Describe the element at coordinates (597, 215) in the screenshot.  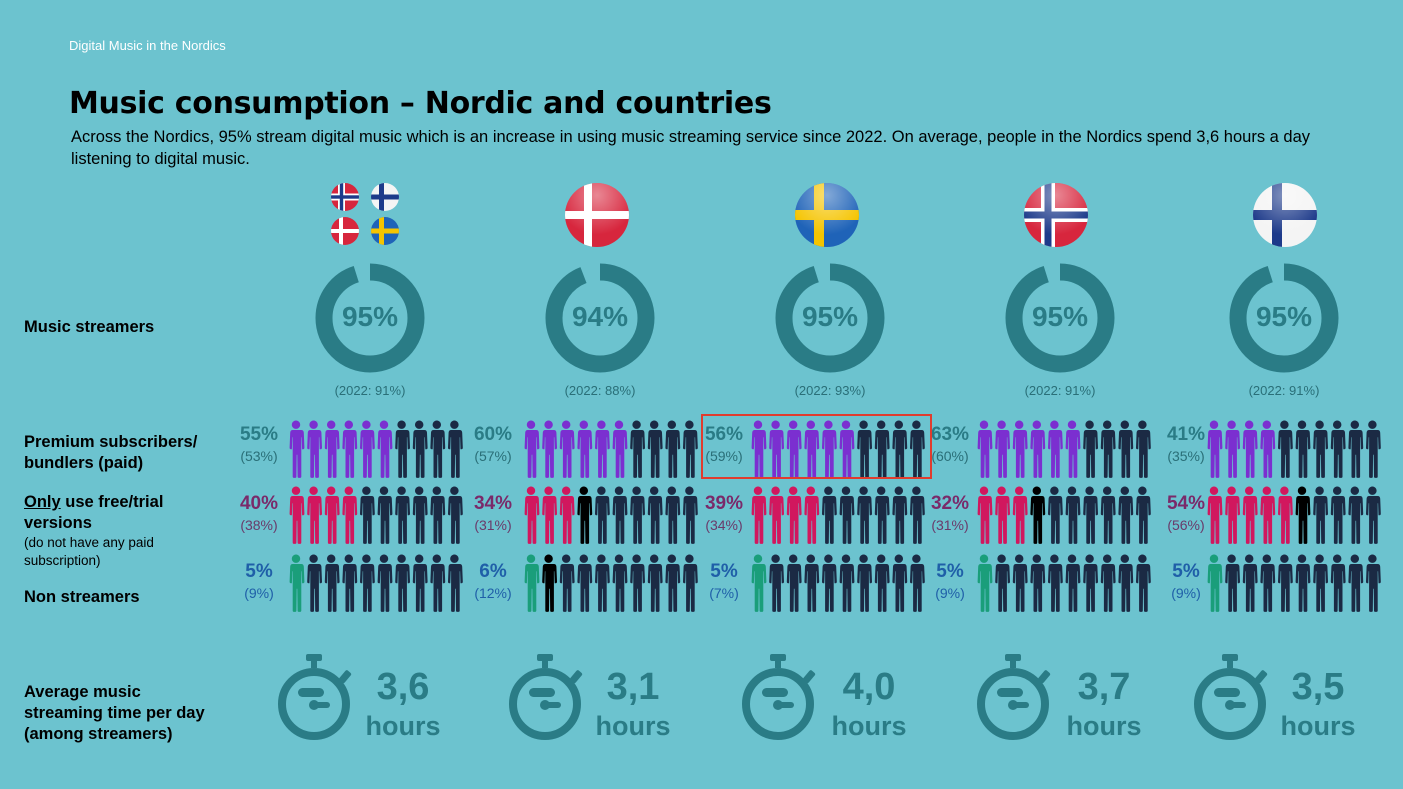
I see `denmark-flag-icon` at that location.